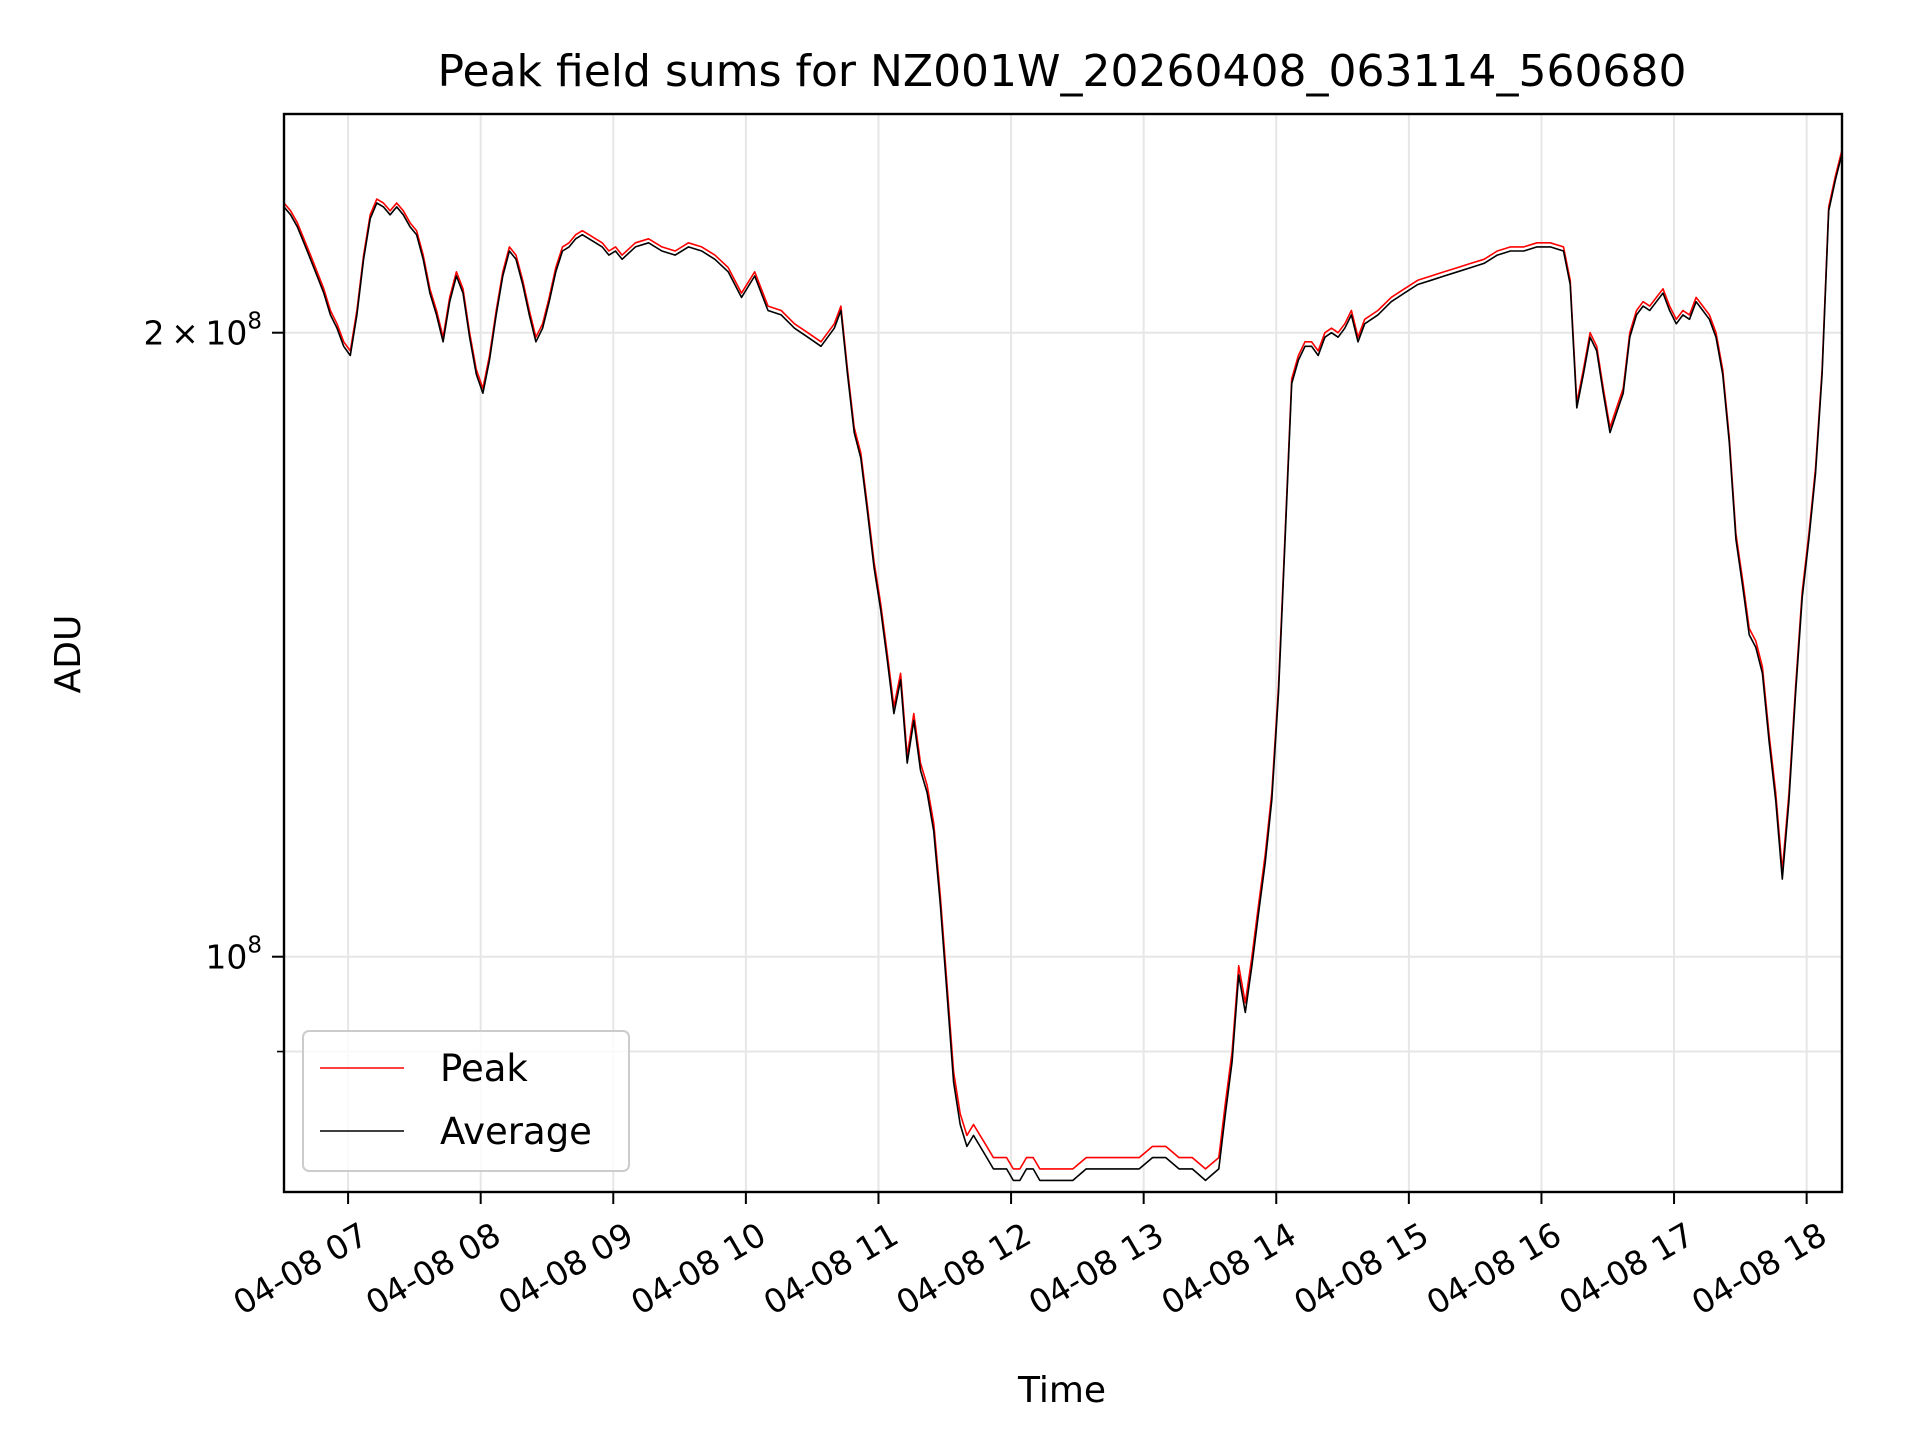 Image resolution: width=1920 pixels, height=1440 pixels. I want to click on legend-label-peak: Peak, so click(484, 1068).